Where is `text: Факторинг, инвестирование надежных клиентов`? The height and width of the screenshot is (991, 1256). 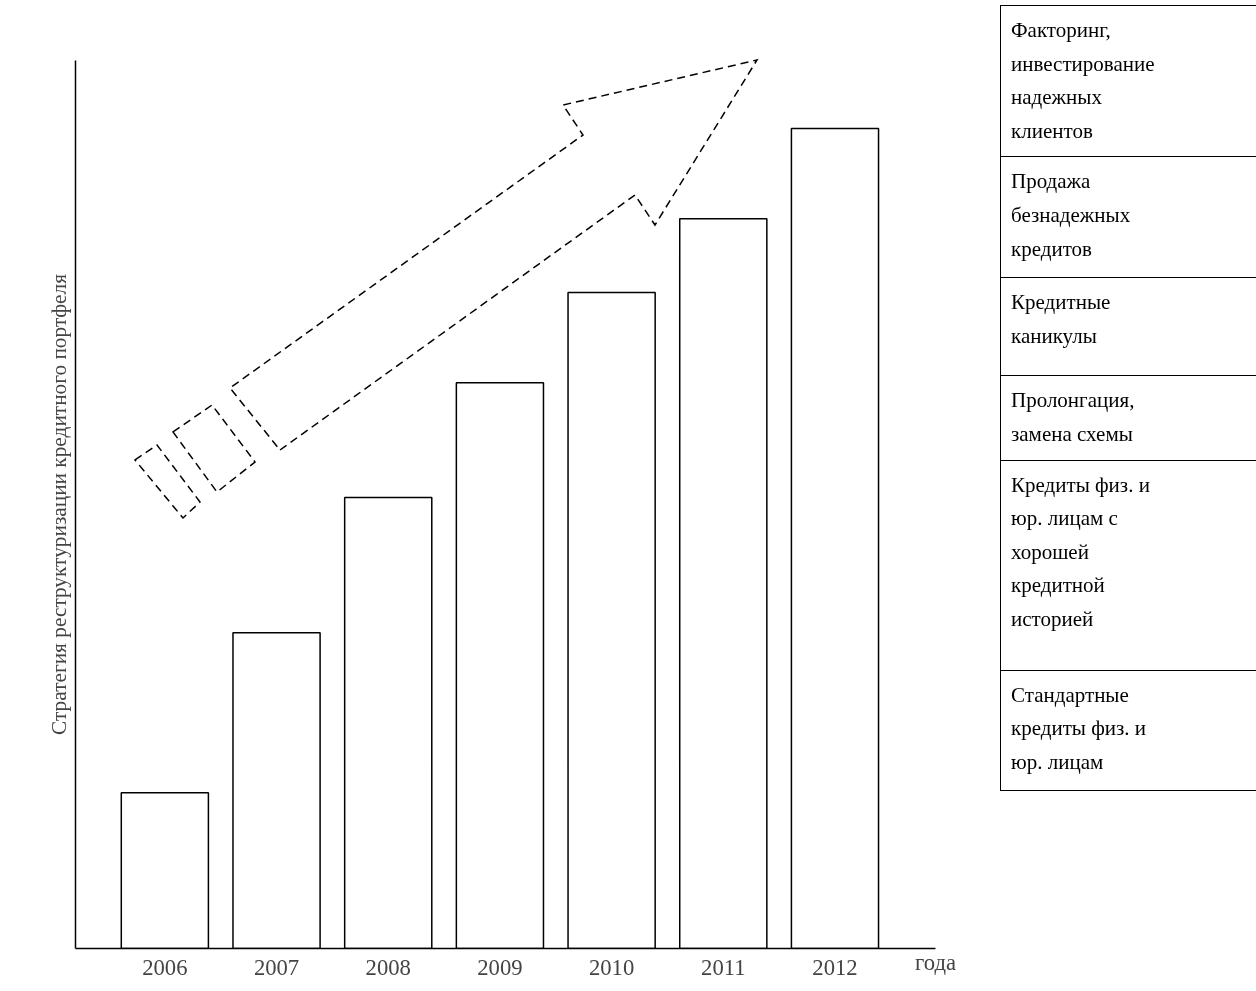
text: Факторинг, инвестирование надежных клиентов is located at coordinates (1128, 81).